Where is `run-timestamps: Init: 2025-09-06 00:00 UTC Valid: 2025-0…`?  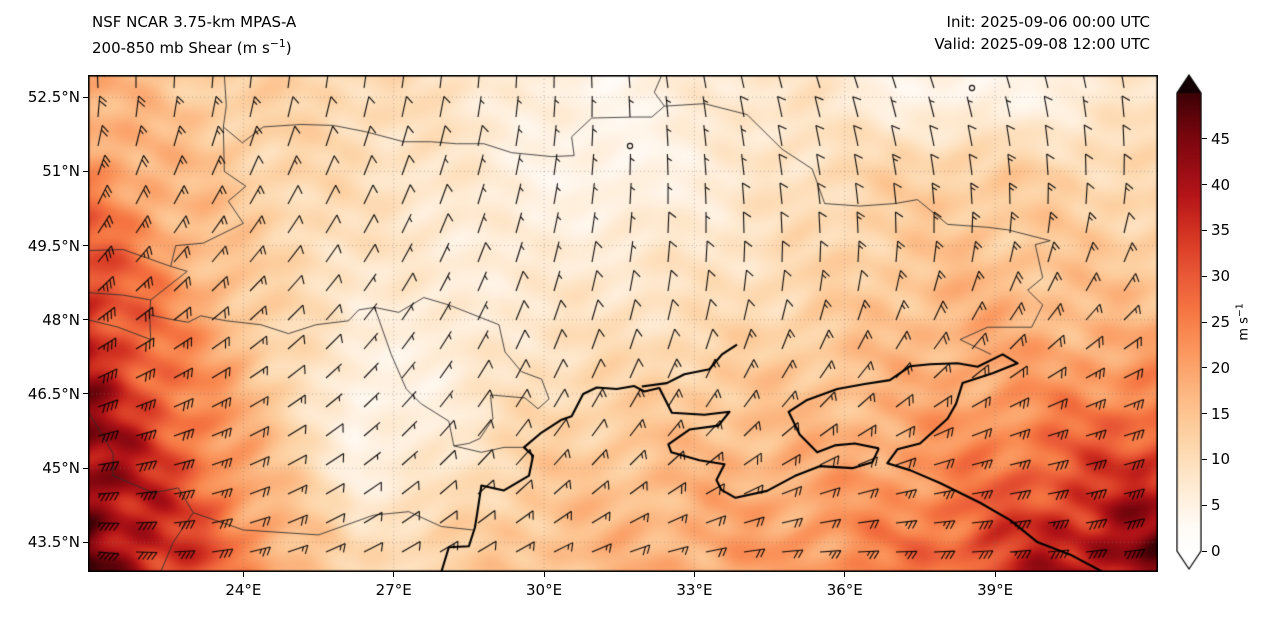
run-timestamps: Init: 2025-09-06 00:00 UTC Valid: 2025-0… is located at coordinates (1042, 33).